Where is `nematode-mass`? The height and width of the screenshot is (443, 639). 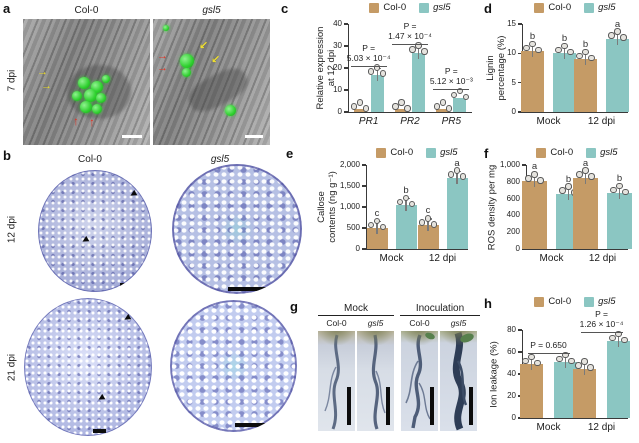 nematode-mass is located at coordinates (218, 90).